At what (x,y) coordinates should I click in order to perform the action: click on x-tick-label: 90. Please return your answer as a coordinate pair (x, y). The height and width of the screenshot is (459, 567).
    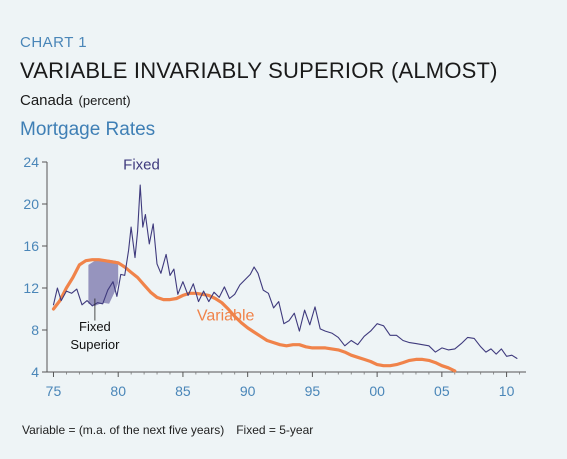
    Looking at the image, I should click on (248, 391).